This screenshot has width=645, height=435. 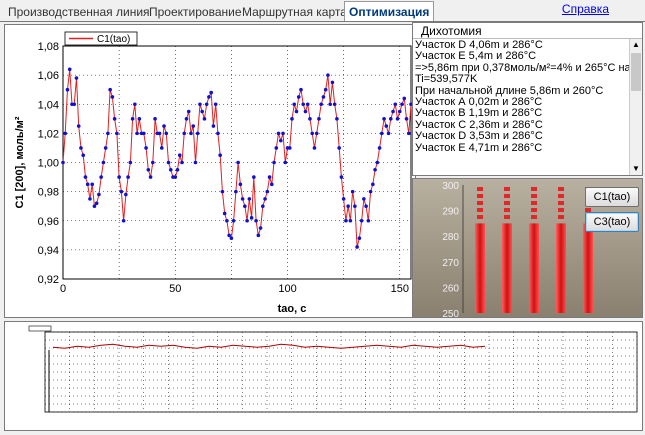 I want to click on scroll-up-arrow-icon: ▲, so click(x=636, y=44).